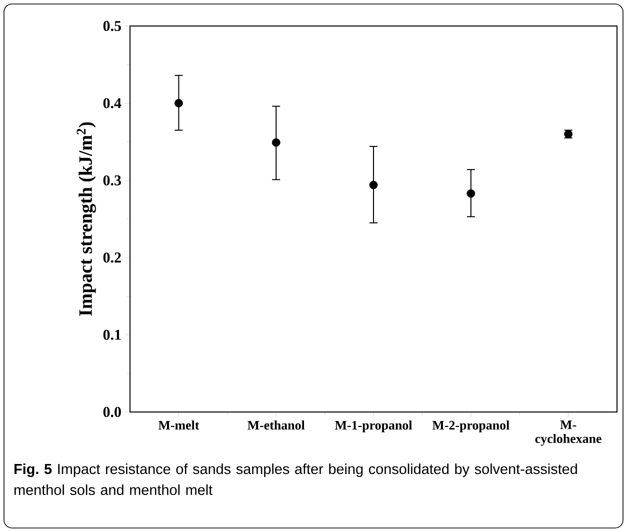 Image resolution: width=627 pixels, height=532 pixels. I want to click on x-tick-label: M-ethanol, so click(276, 425).